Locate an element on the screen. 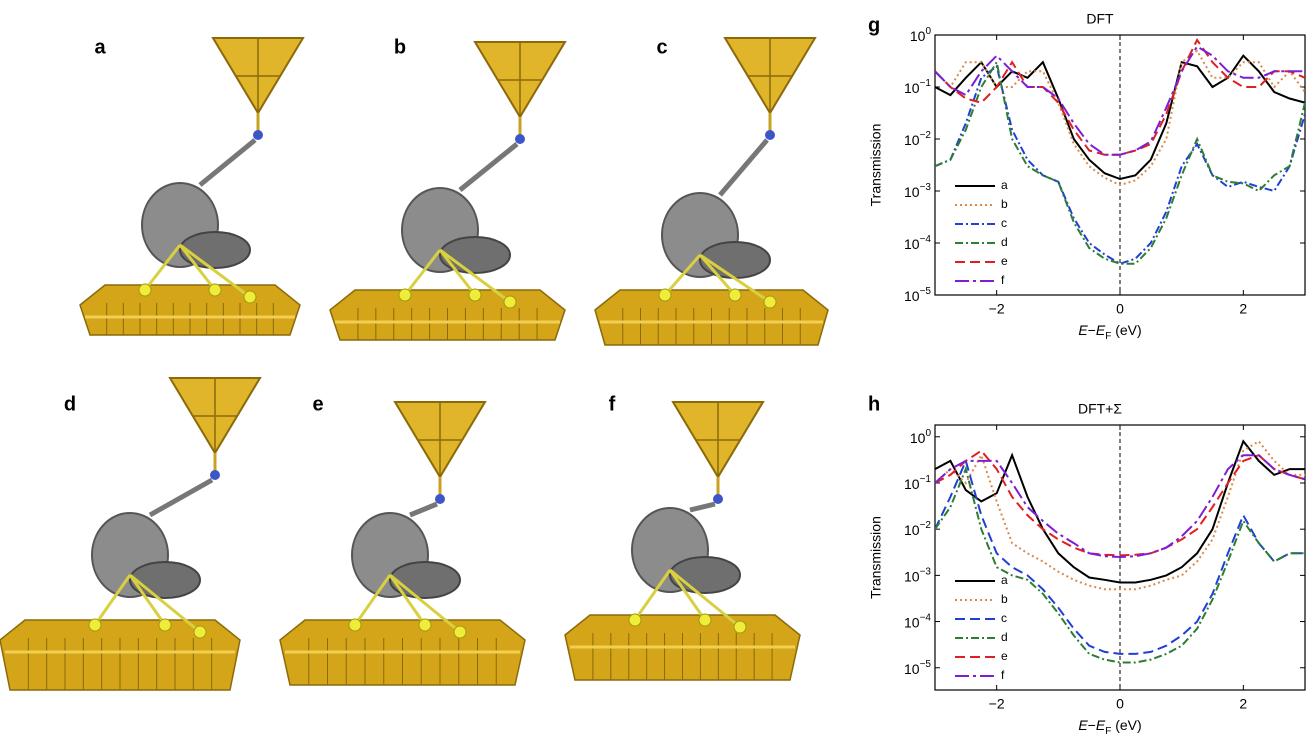  panel-label: b is located at coordinates (400, 47).